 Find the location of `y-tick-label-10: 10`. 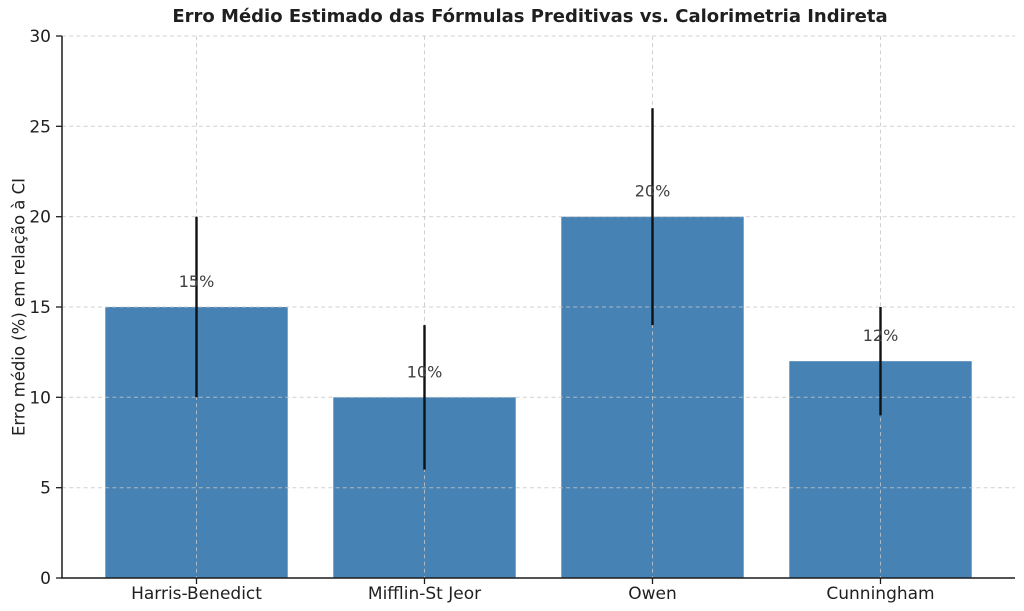

y-tick-label-10: 10 is located at coordinates (40, 398).